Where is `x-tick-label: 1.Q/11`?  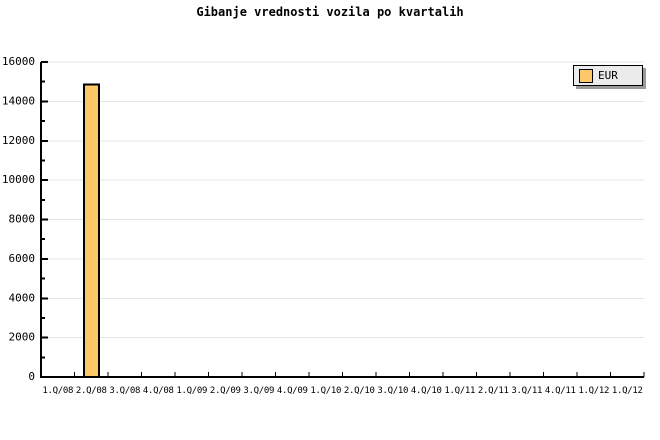
x-tick-label: 1.Q/11 is located at coordinates (459, 391).